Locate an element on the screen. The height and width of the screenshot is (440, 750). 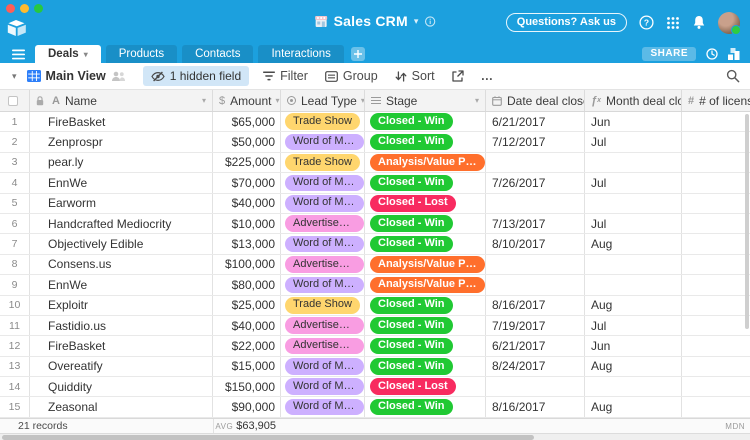
column-header-lead-type: Lead Type ▾ is located at coordinates (323, 100).